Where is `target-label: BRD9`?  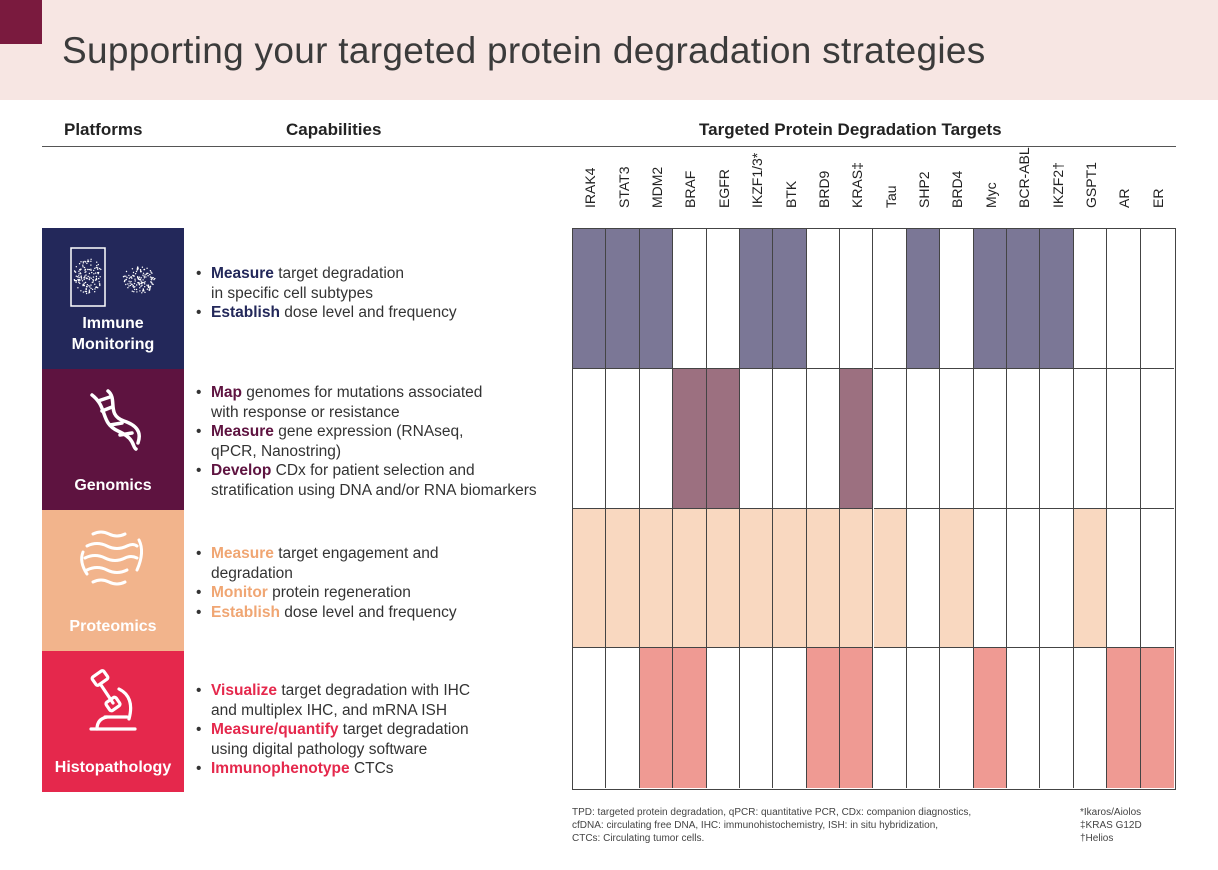
target-label: BRD9 is located at coordinates (823, 187).